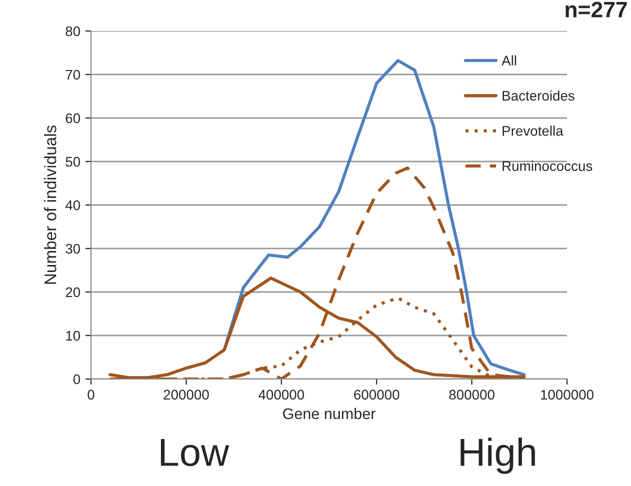 This screenshot has height=486, width=631. I want to click on y-axis-title: Number of individuals, so click(50, 204).